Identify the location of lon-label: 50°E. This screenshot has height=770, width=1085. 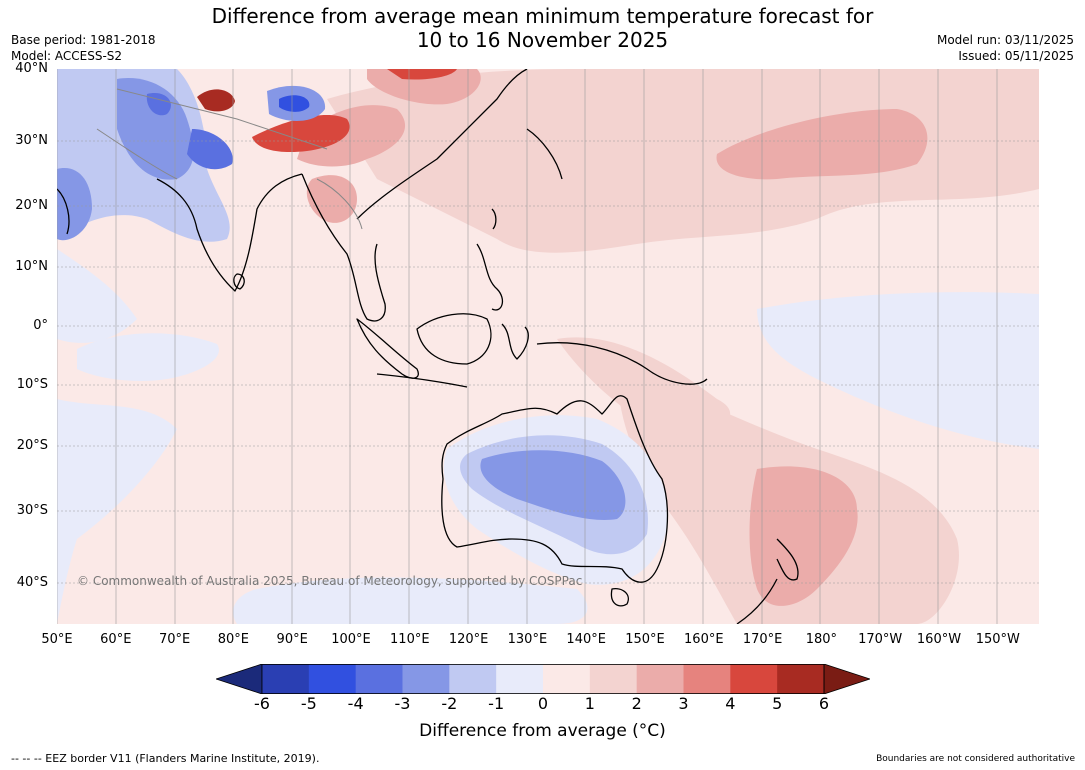
(57, 639).